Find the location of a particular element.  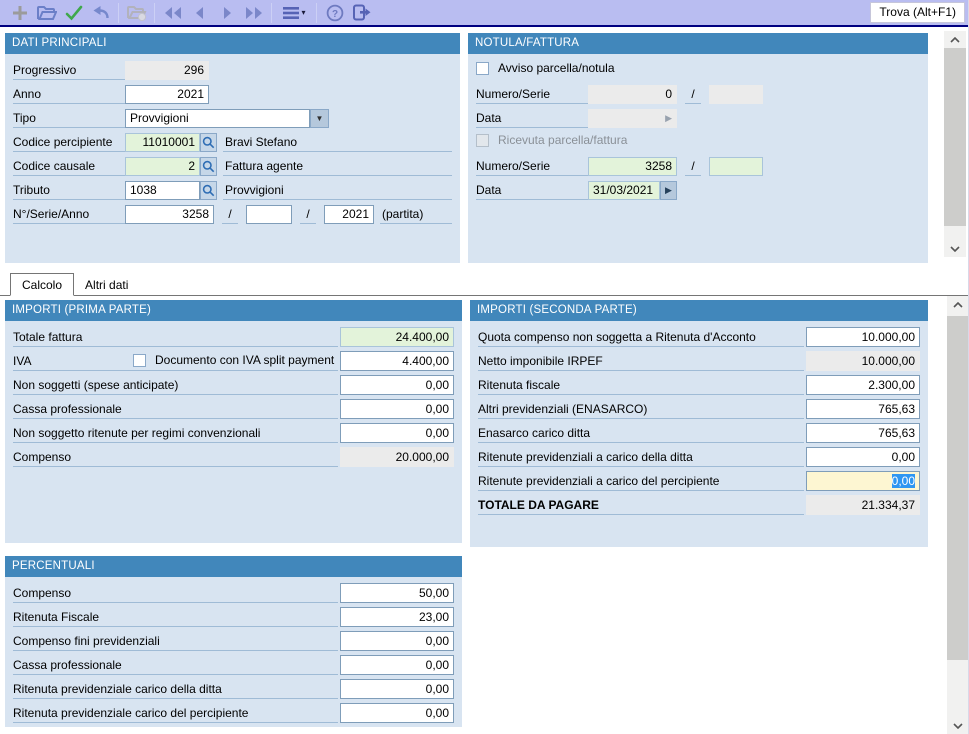

last-record-icon is located at coordinates (253, 12).